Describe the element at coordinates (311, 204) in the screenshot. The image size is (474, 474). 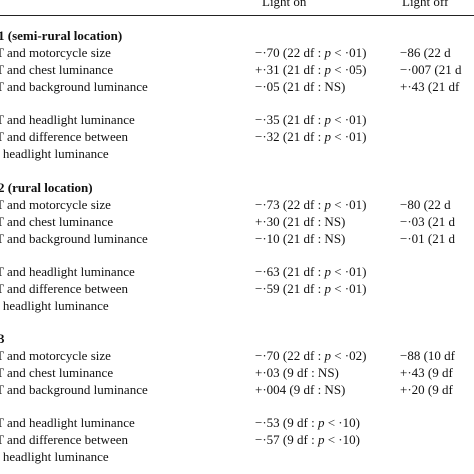
I see `light-on-value: −·73 (22 df : p < ·01)` at that location.